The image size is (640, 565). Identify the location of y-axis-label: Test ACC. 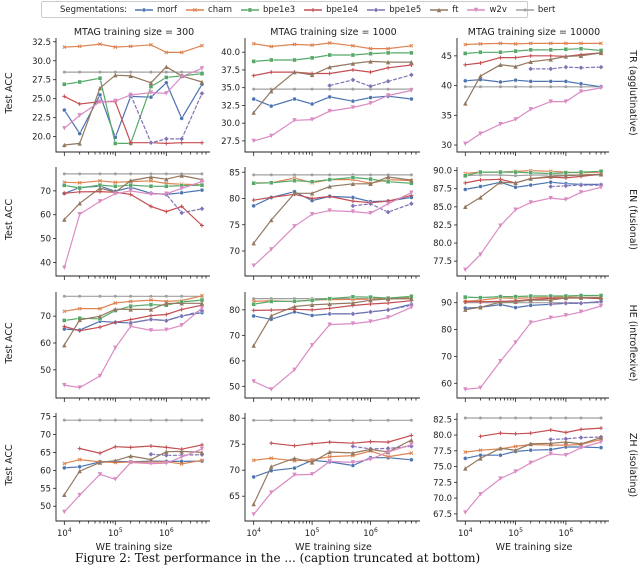
(9, 465).